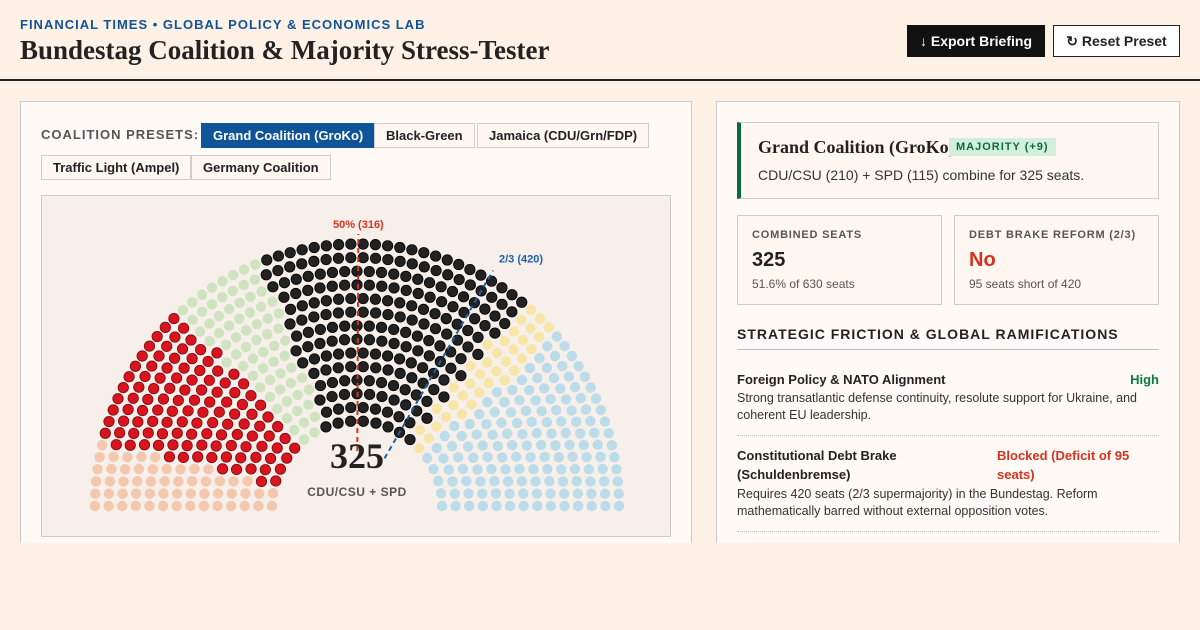 The width and height of the screenshot is (1200, 630). Describe the element at coordinates (1116, 41) in the screenshot. I see `reset-button: ↻ Reset Preset` at that location.